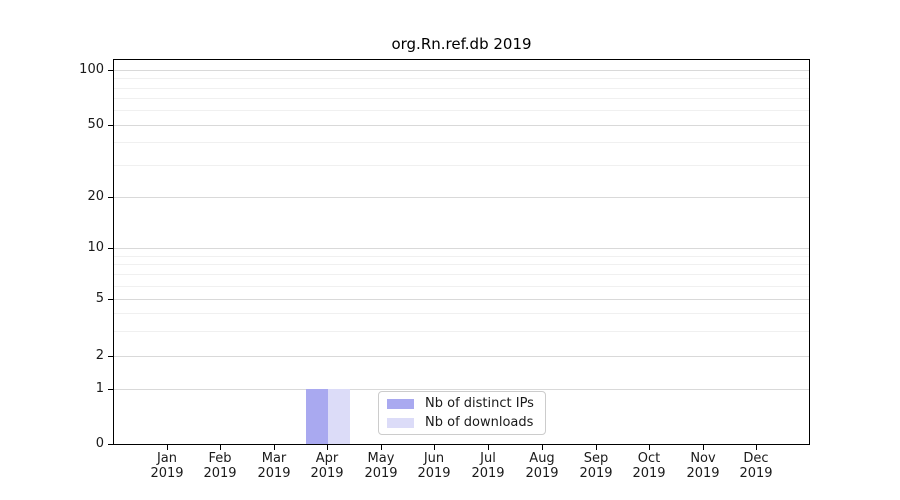 The image size is (900, 500). What do you see at coordinates (99, 298) in the screenshot?
I see `y-tick-label: 5` at bounding box center [99, 298].